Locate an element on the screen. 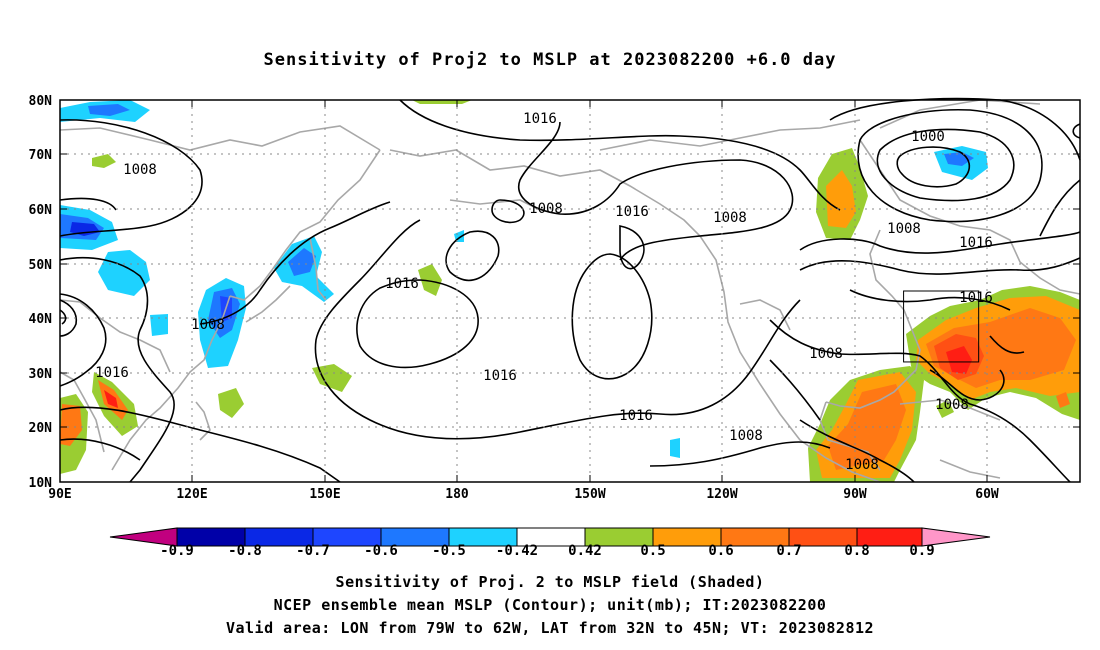 Image resolution: width=1100 pixels, height=650 pixels. lat-label: 70N is located at coordinates (41, 155).